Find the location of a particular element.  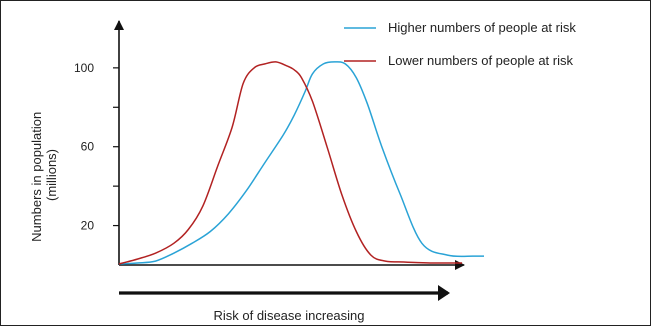

y-axis-title-line-2: (millions) is located at coordinates (51, 175).